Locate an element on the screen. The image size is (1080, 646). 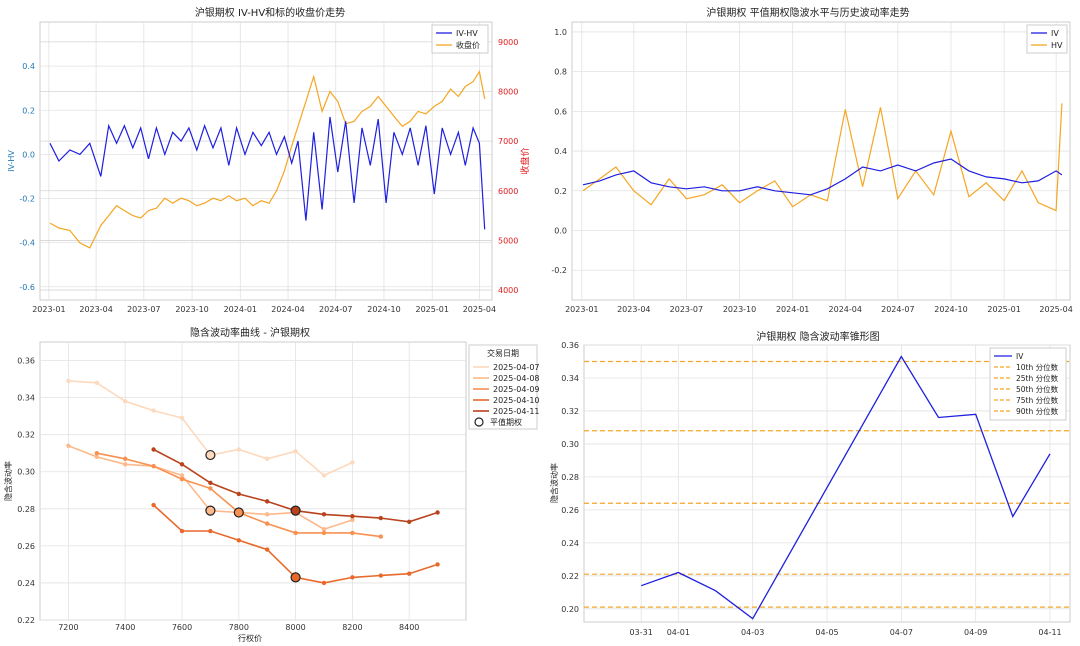
p2-y-tick-label: 0.4 is located at coordinates (560, 151).